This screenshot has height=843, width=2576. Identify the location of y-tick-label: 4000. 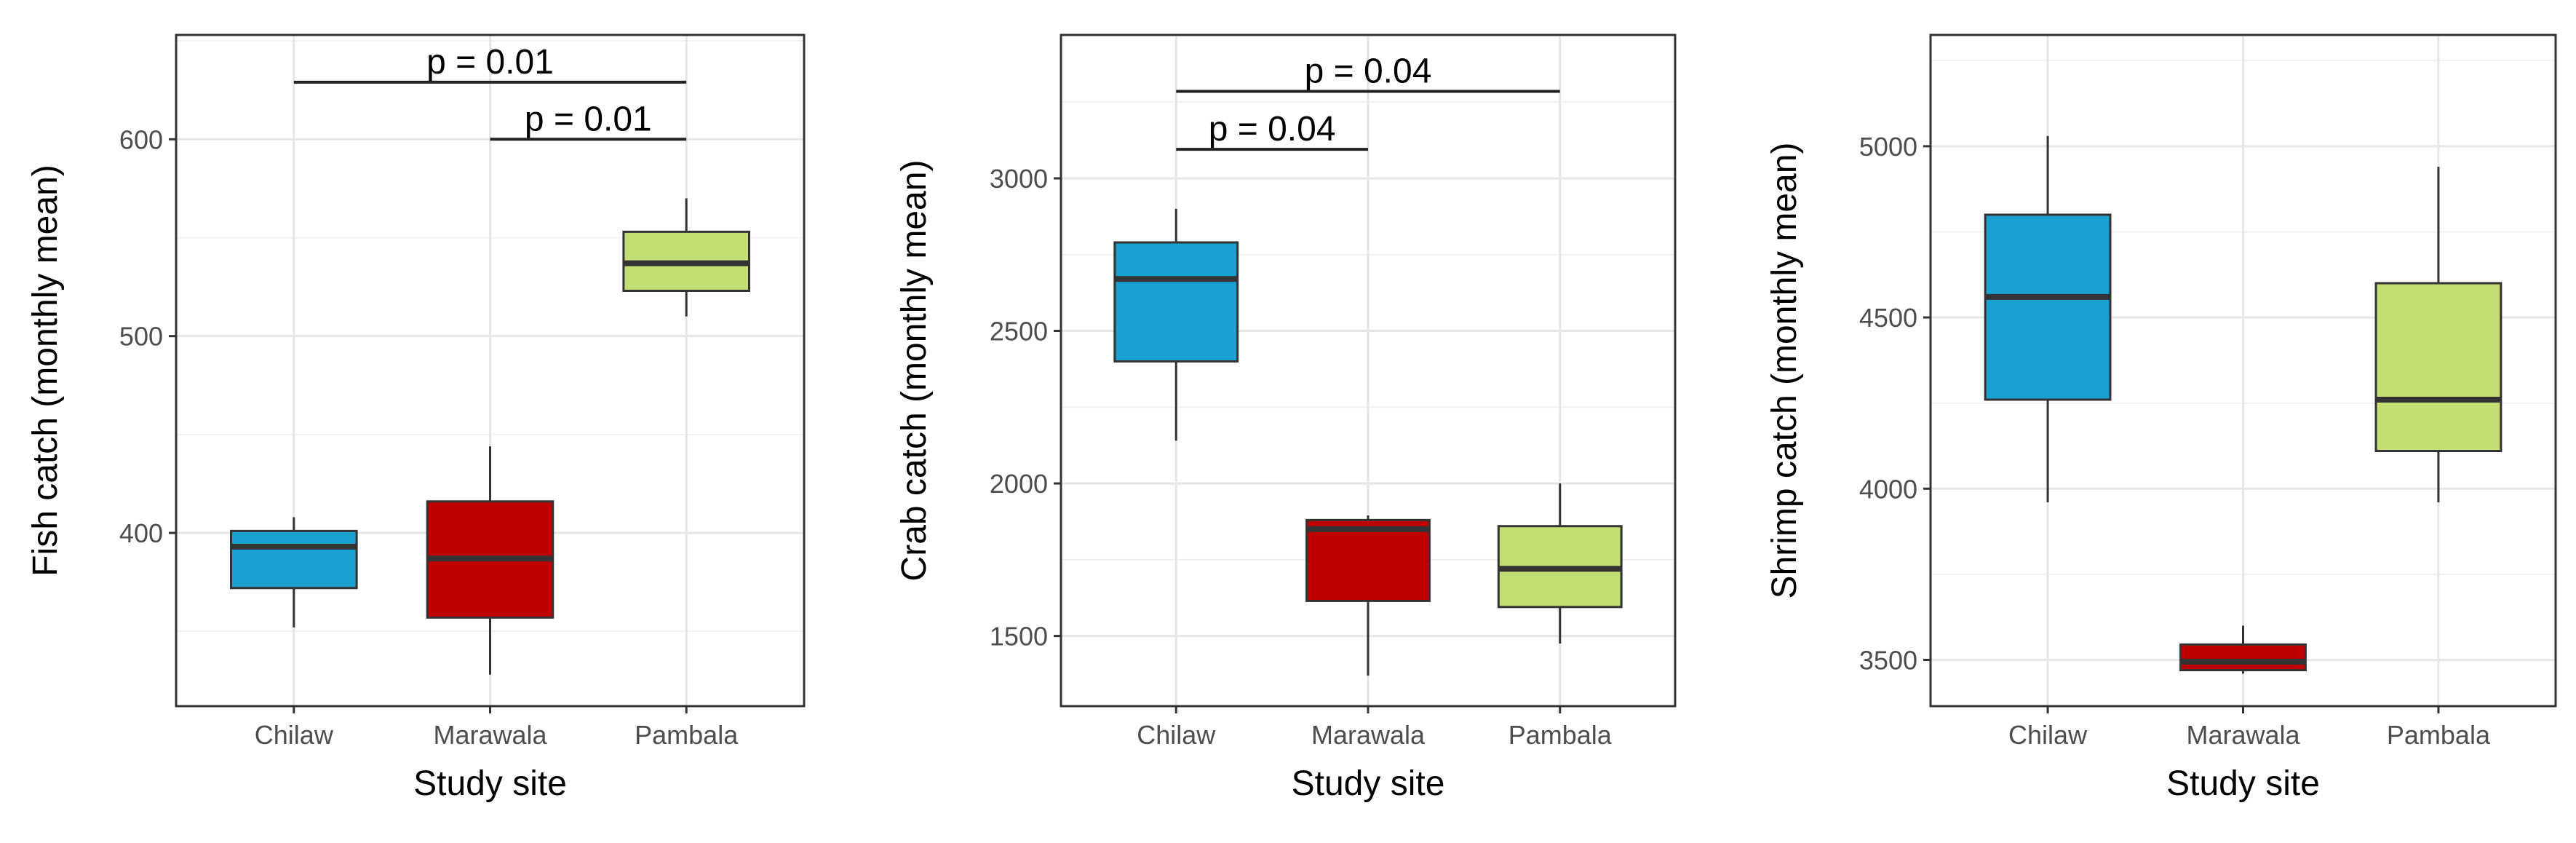
(1888, 489).